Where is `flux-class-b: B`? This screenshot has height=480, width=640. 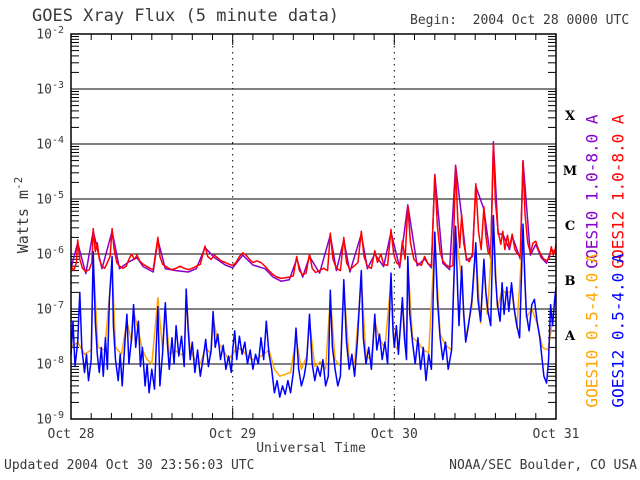 flux-class-b: B is located at coordinates (570, 281).